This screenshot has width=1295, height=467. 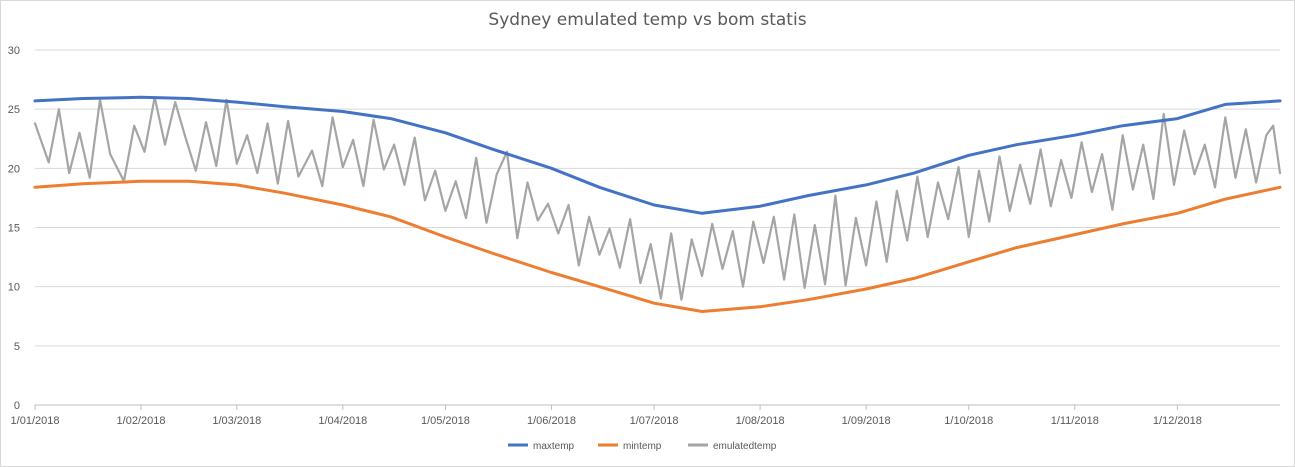 I want to click on y-tick-label: 0, so click(x=17, y=406).